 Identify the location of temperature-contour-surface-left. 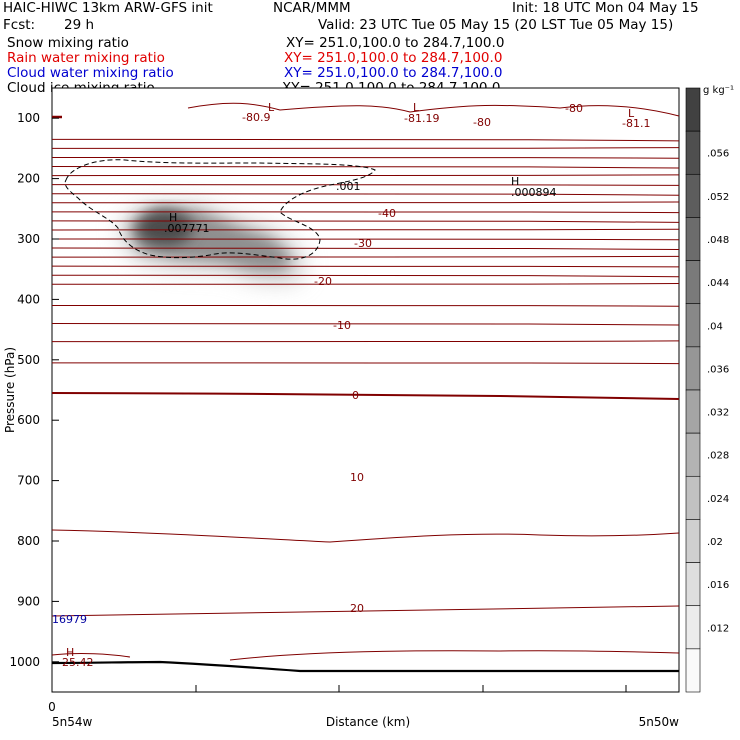
(91, 655).